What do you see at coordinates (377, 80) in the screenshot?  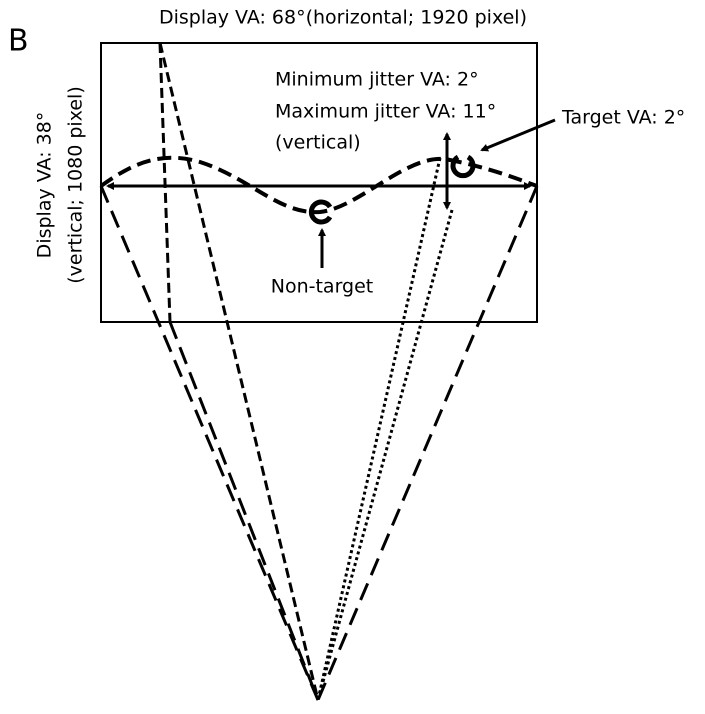 I see `jitter-label: Minimum jitter VA: 2°` at bounding box center [377, 80].